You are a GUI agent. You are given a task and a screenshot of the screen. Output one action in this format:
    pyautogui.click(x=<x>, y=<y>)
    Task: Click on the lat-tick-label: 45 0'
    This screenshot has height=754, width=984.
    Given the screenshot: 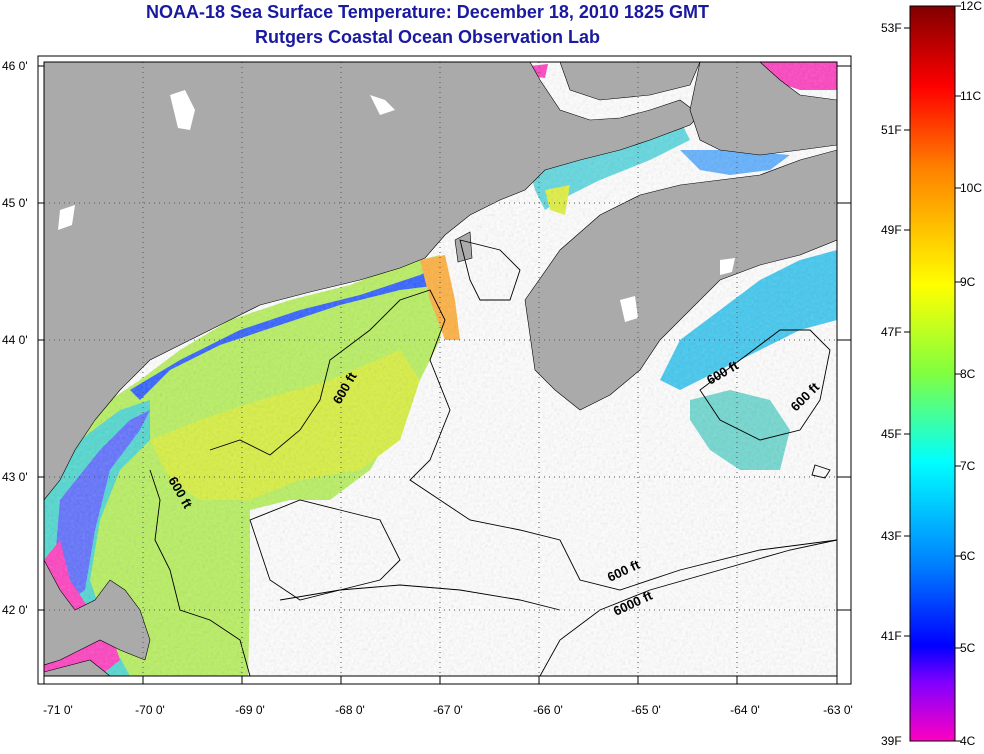 What is the action you would take?
    pyautogui.click(x=15, y=203)
    